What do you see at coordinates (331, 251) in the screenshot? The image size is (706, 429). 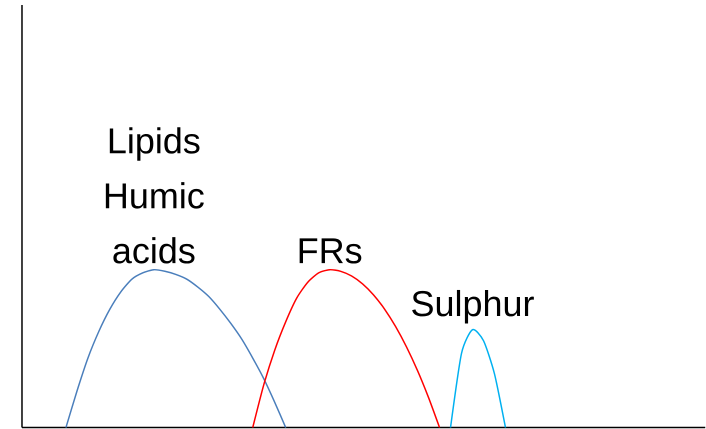 I see `series-label: FRs` at bounding box center [331, 251].